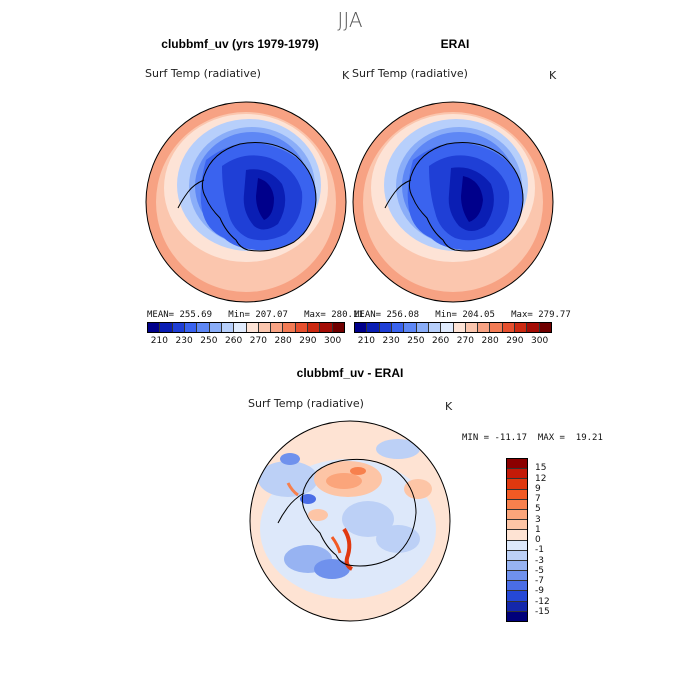  I want to click on left-variable-label: Surf Temp (radiative), so click(203, 73).